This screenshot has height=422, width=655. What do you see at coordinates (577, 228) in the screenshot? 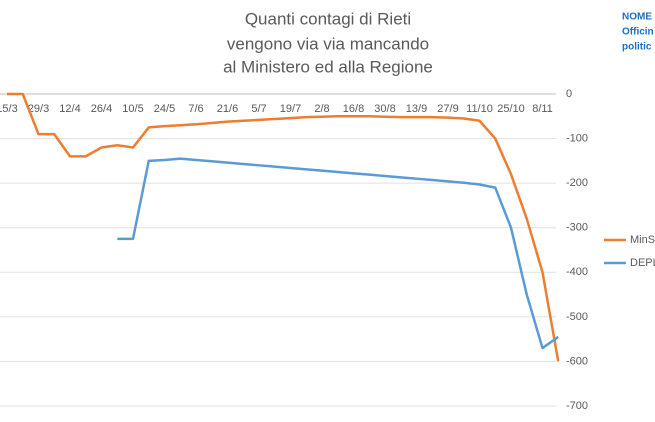
I see `y-tick-label: -300` at bounding box center [577, 228].